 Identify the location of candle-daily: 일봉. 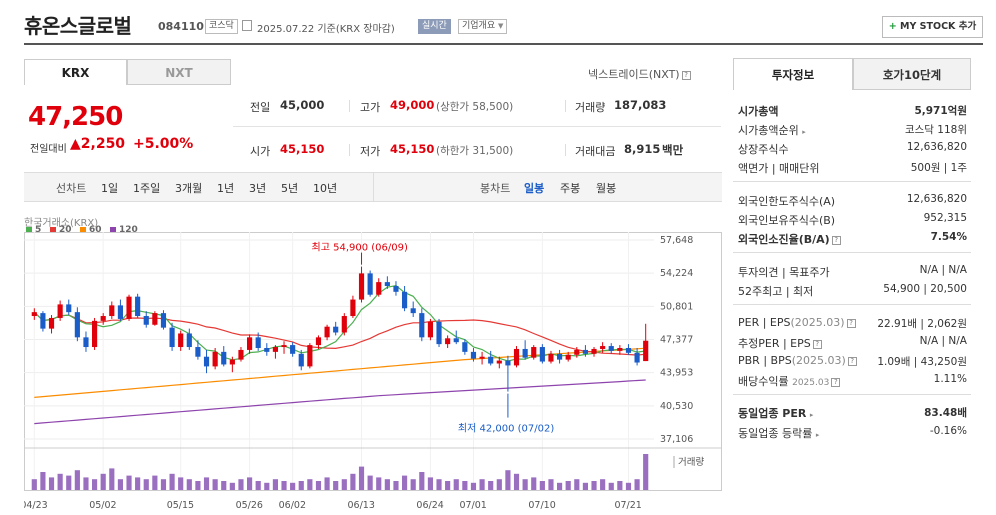
(534, 188).